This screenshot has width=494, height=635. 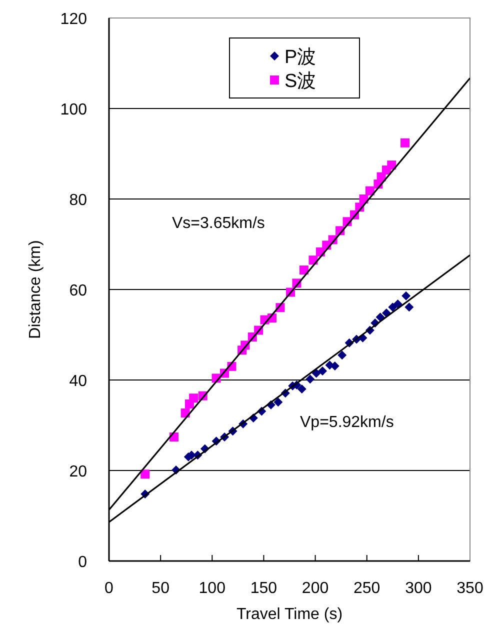 I want to click on x-tick-label: 250, so click(x=367, y=588).